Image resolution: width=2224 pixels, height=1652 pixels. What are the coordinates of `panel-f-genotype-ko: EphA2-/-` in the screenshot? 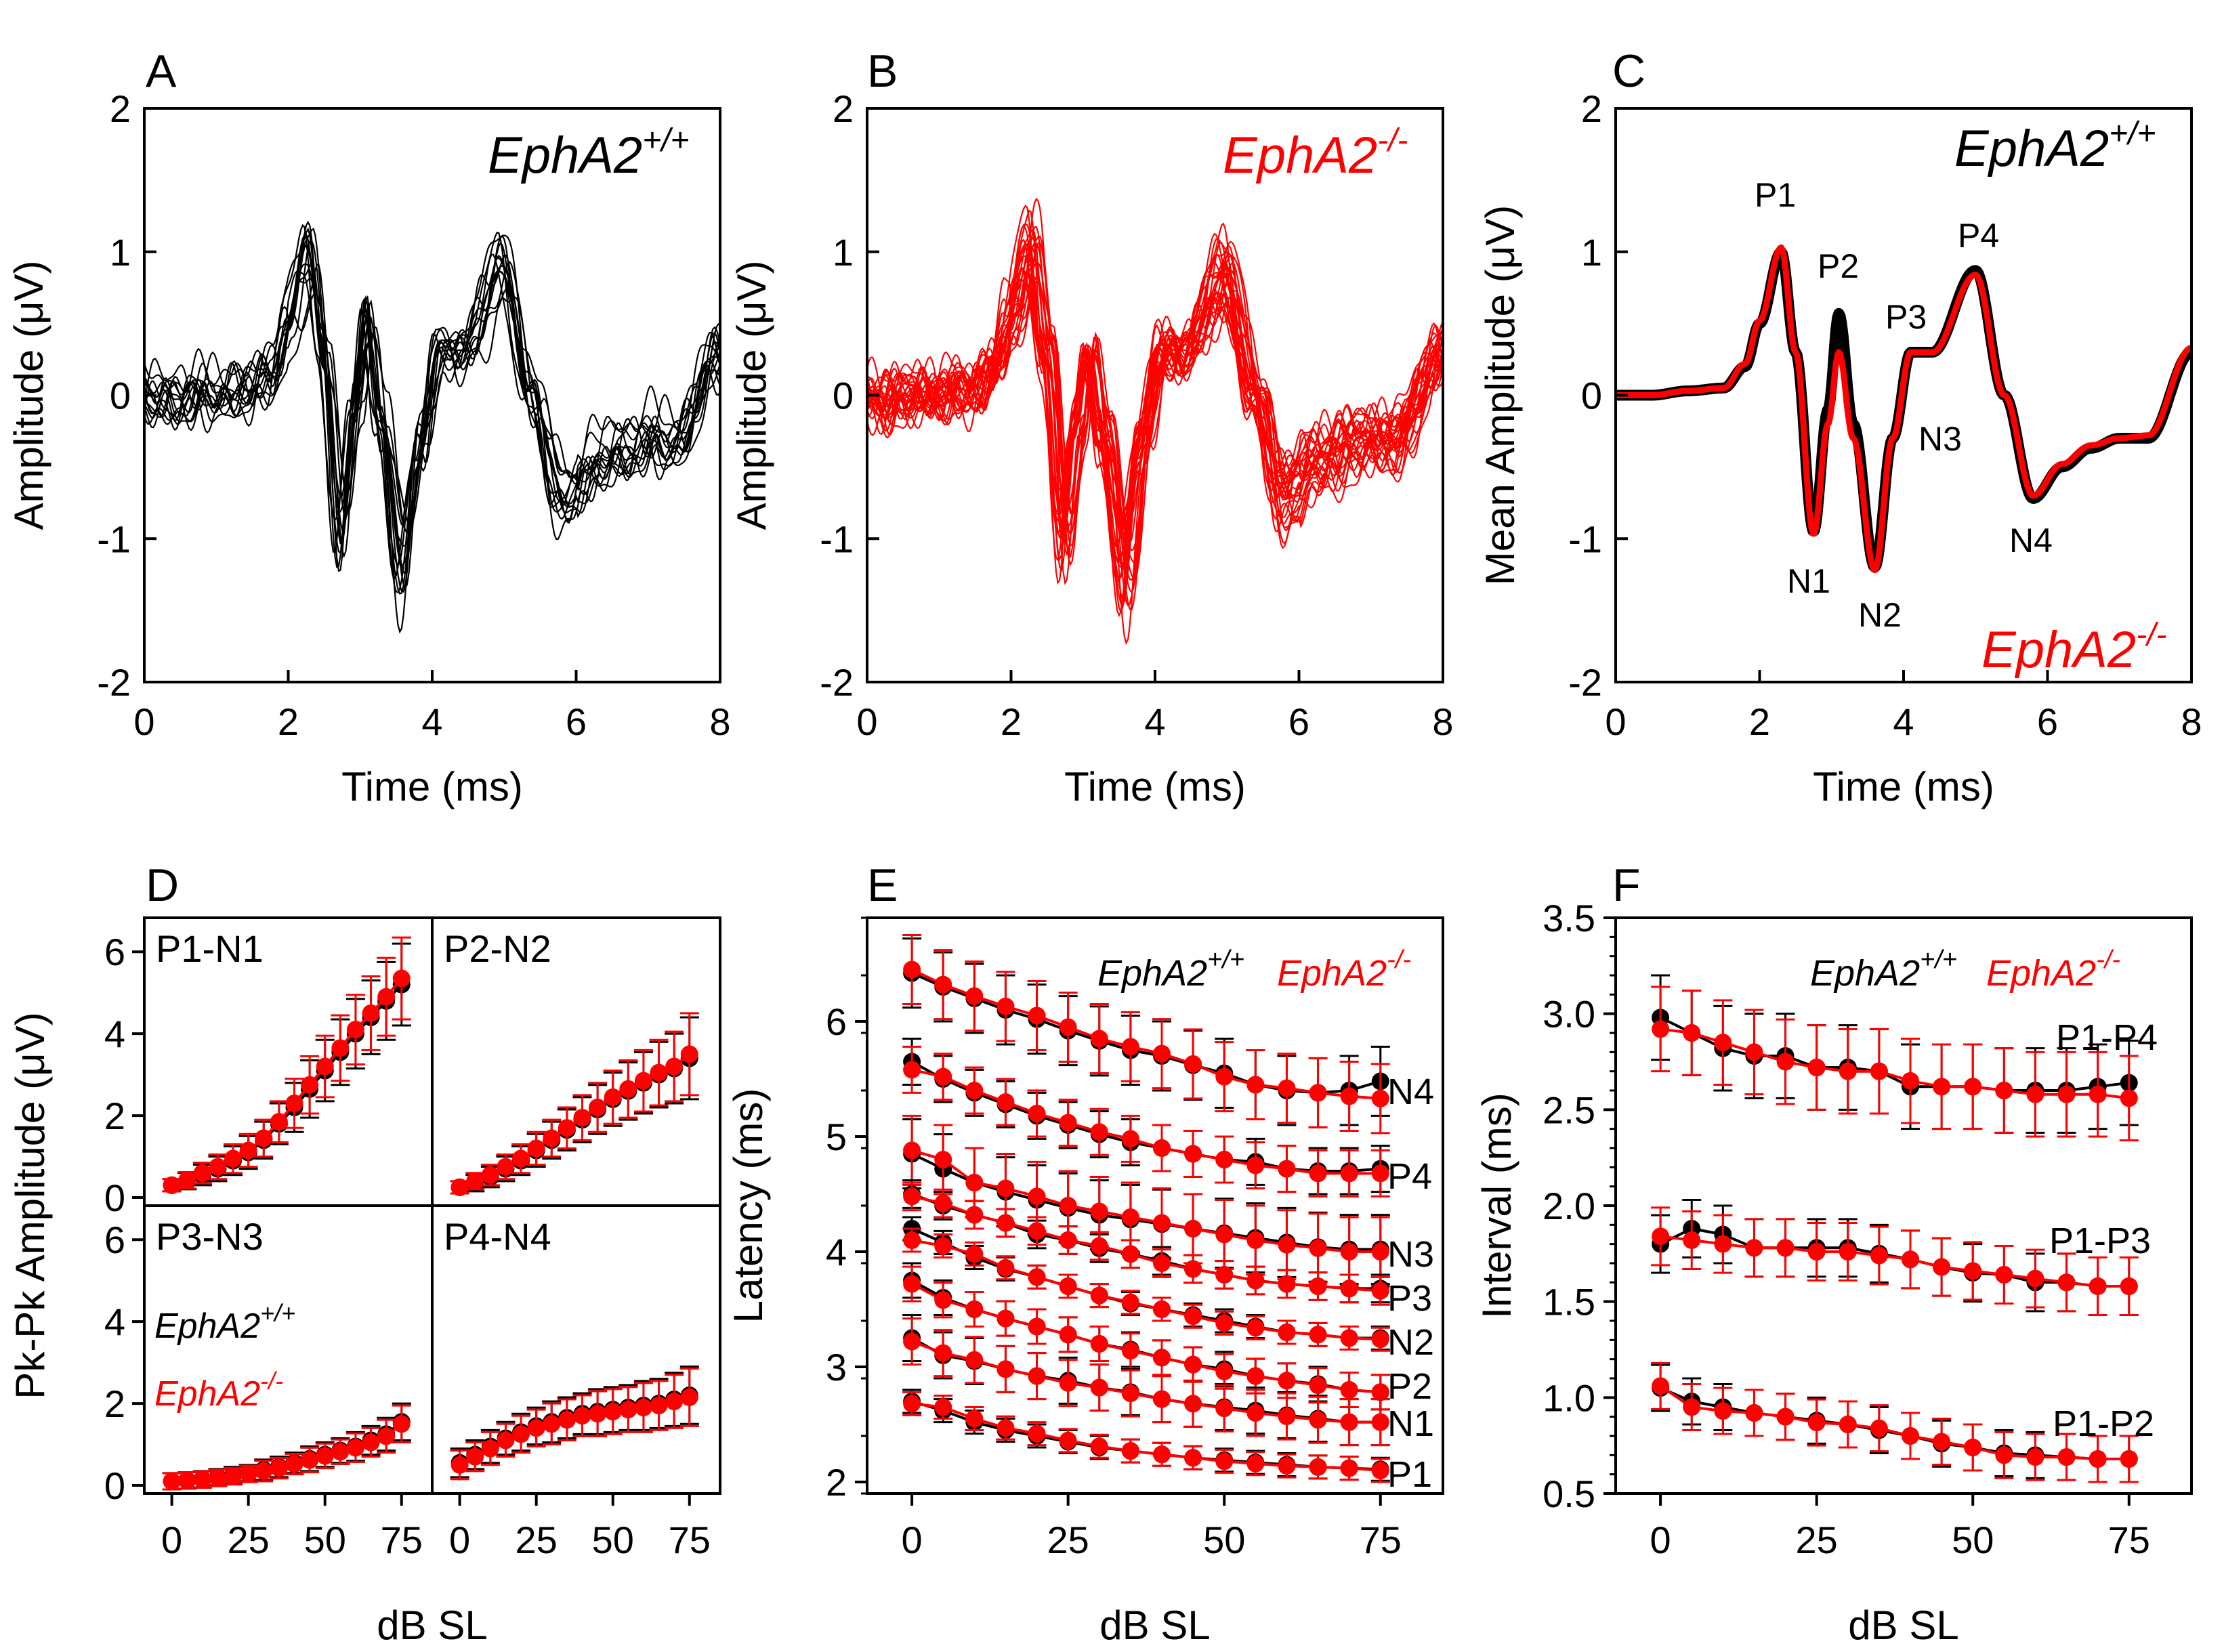 It's located at (2053, 970).